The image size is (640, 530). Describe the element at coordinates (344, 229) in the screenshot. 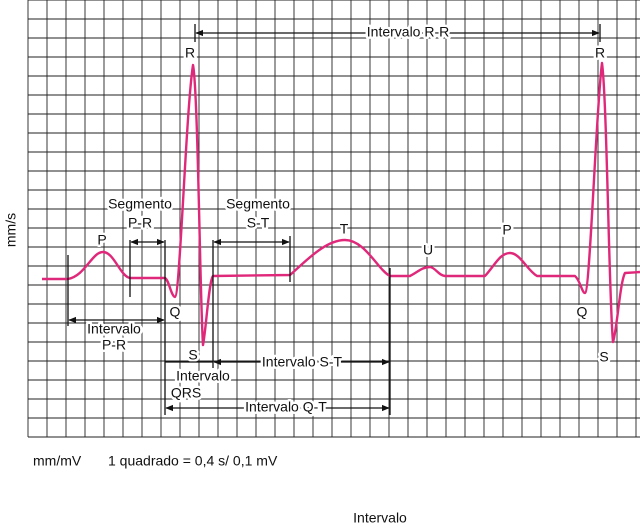

I see `wave-label: T` at that location.